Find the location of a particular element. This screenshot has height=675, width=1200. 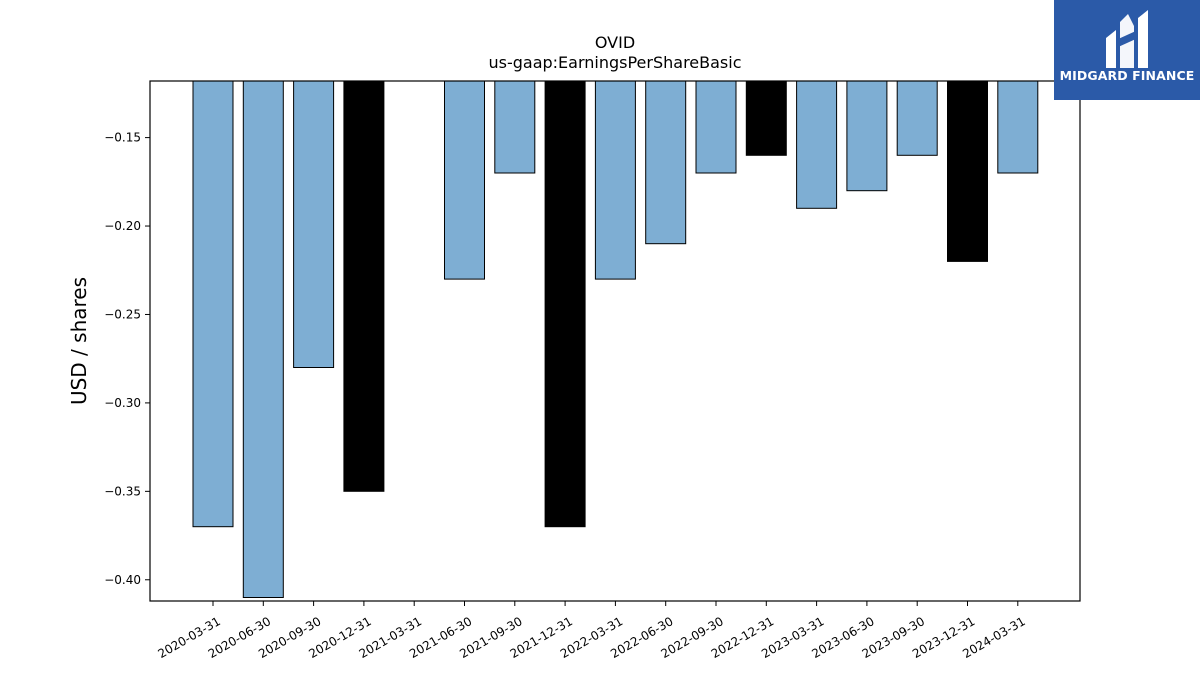

y-axis-label: USD / shares is located at coordinates (79, 341).